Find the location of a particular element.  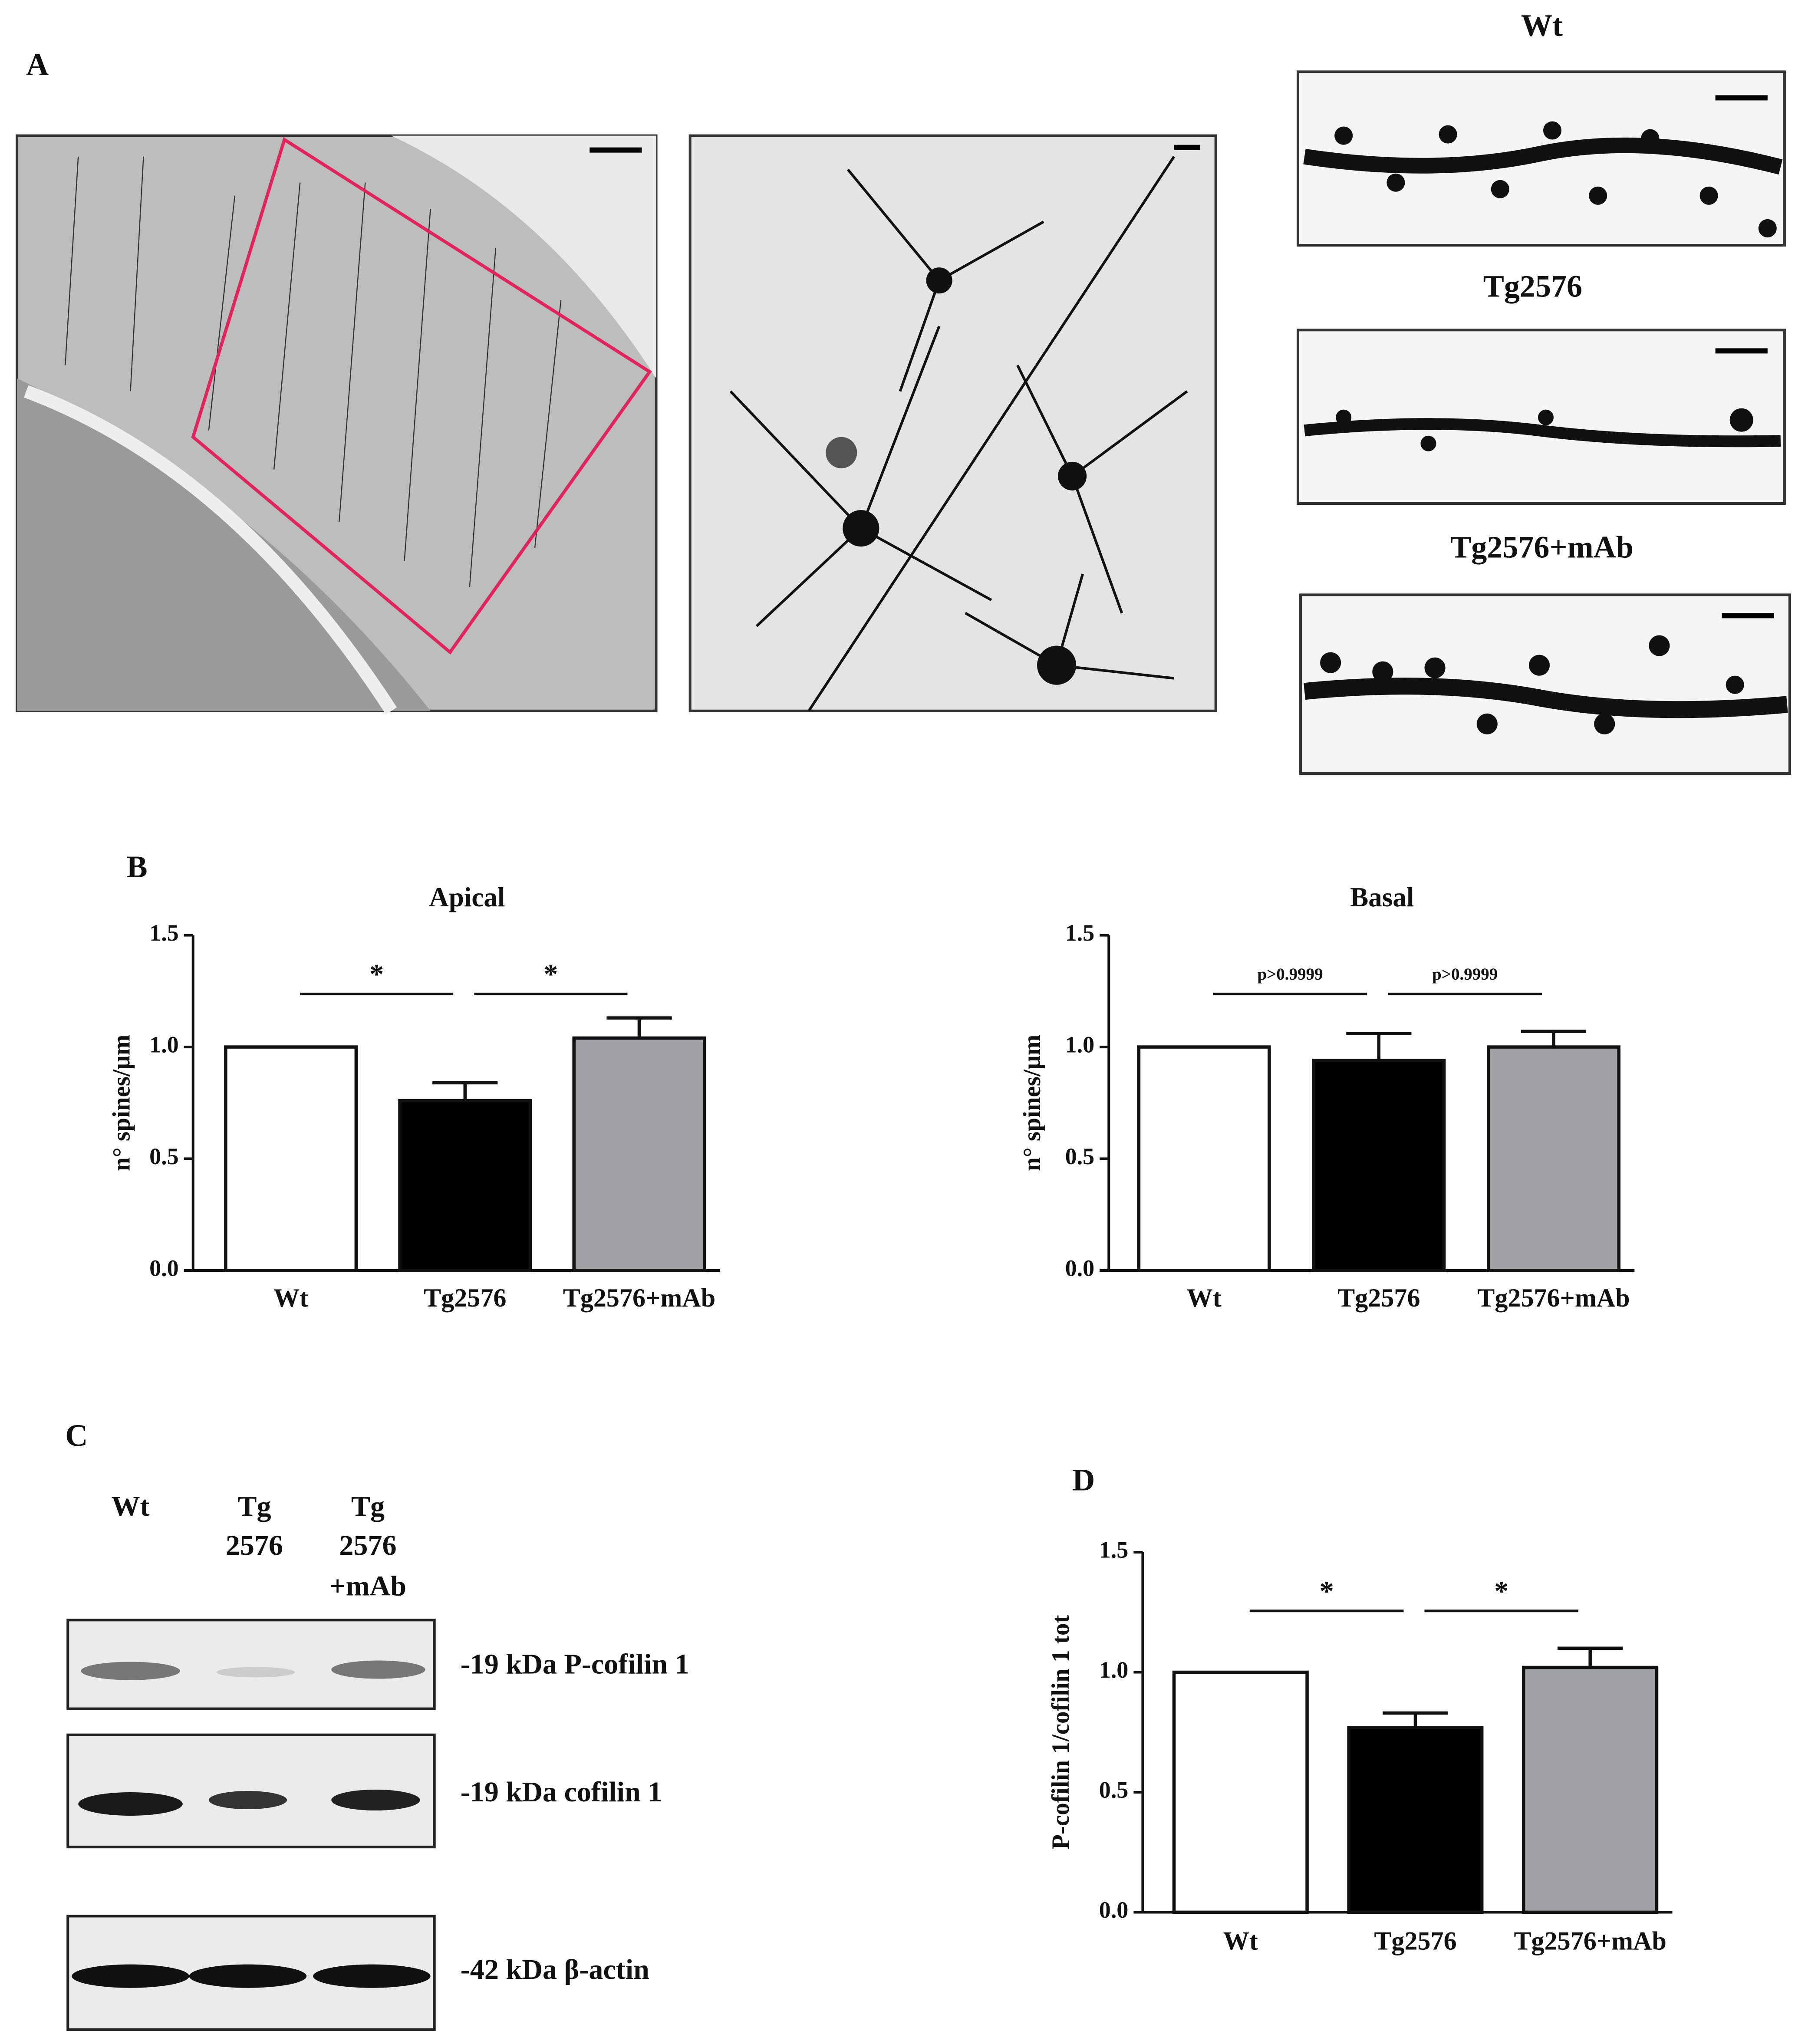

y-axis-label: P-cofilin 1/cofilin 1 tot is located at coordinates (1060, 1732).